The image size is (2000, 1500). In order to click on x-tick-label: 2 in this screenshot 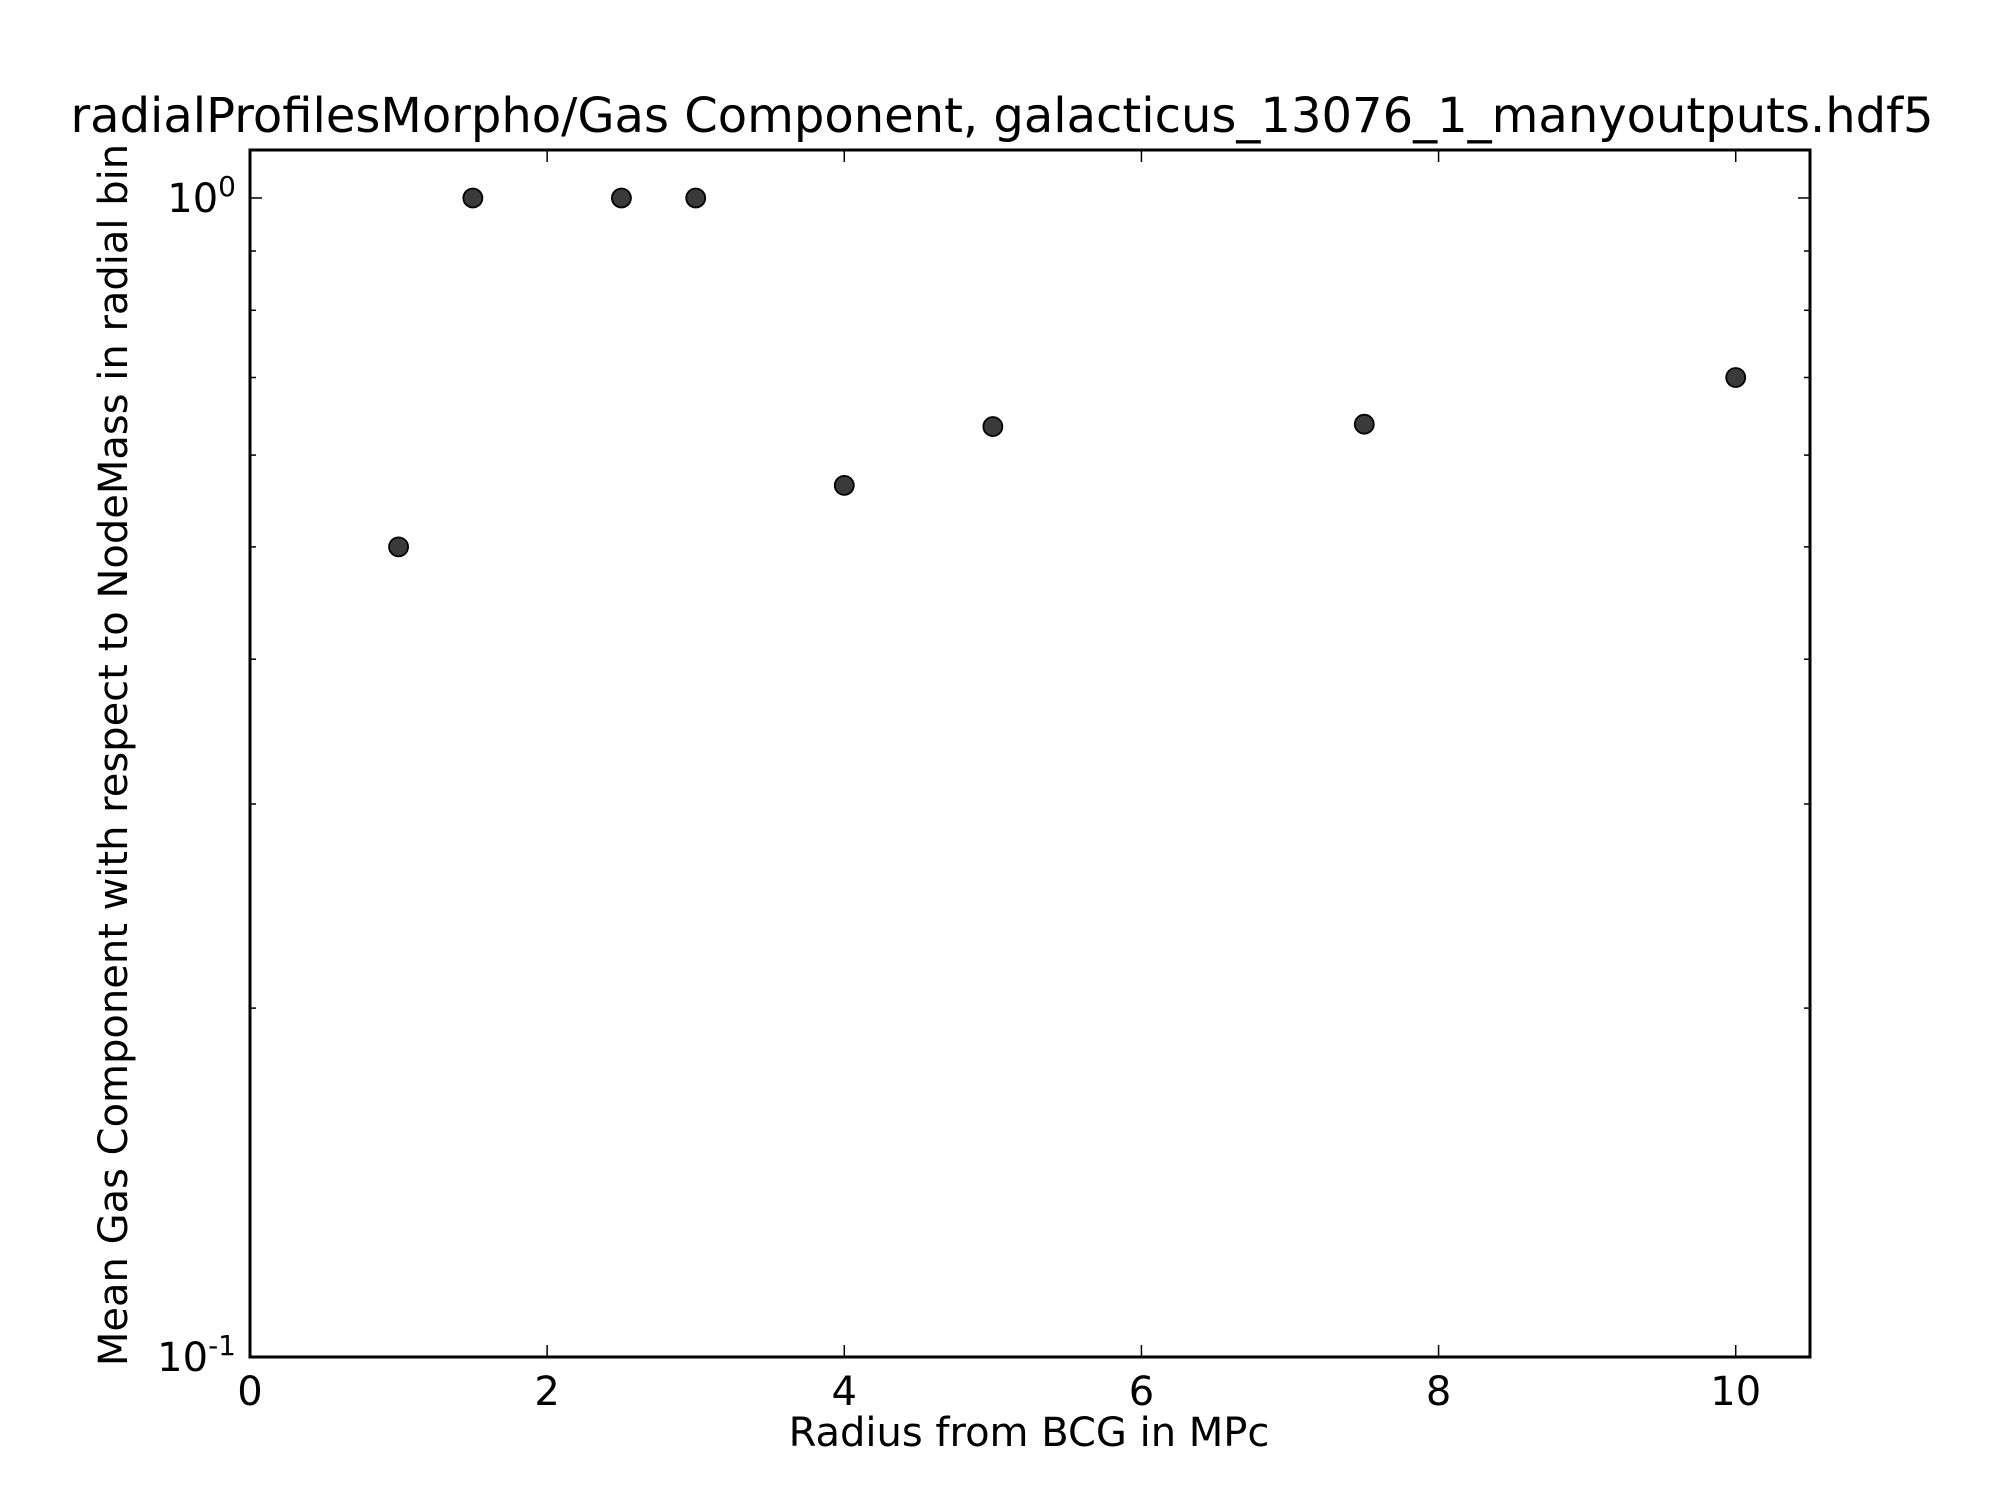, I will do `click(546, 1392)`.